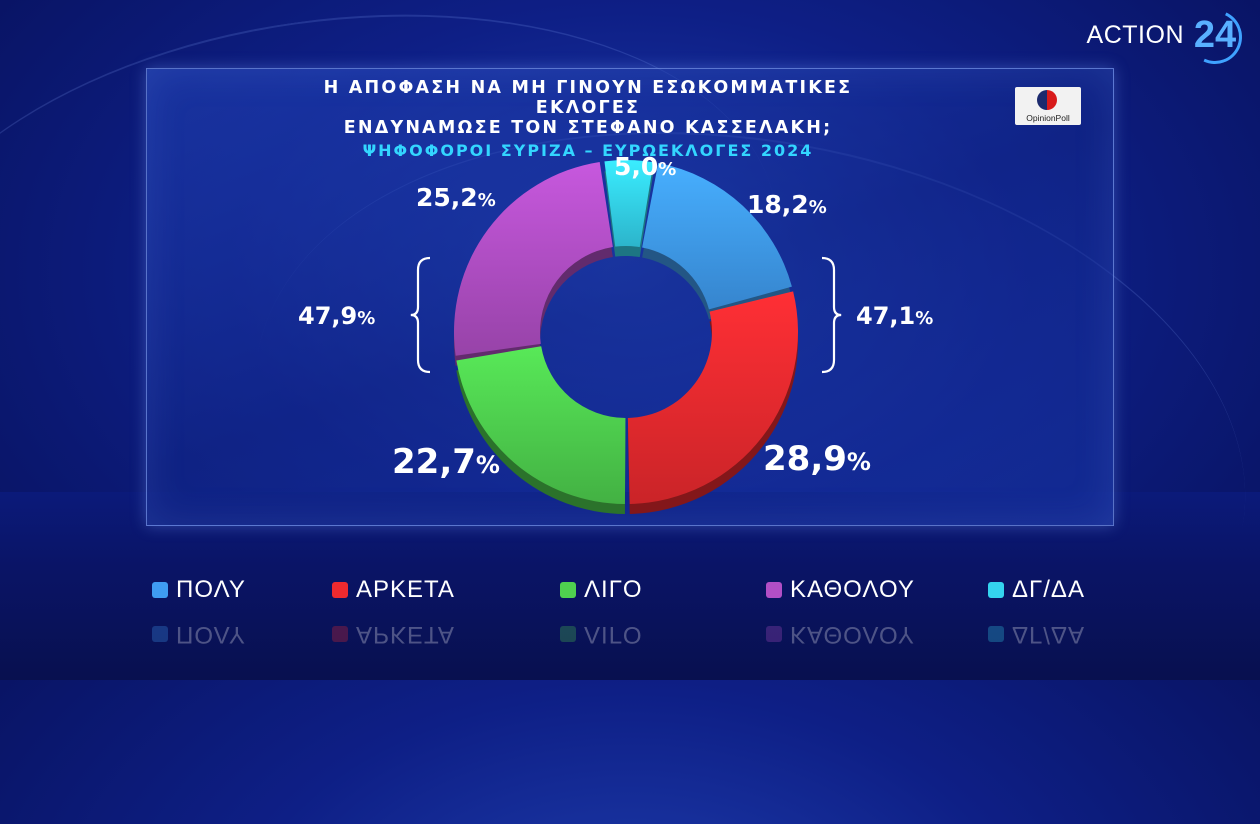 This screenshot has height=824, width=1260. I want to click on legend-item-λιγο: ΛΙΓΟ, so click(601, 590).